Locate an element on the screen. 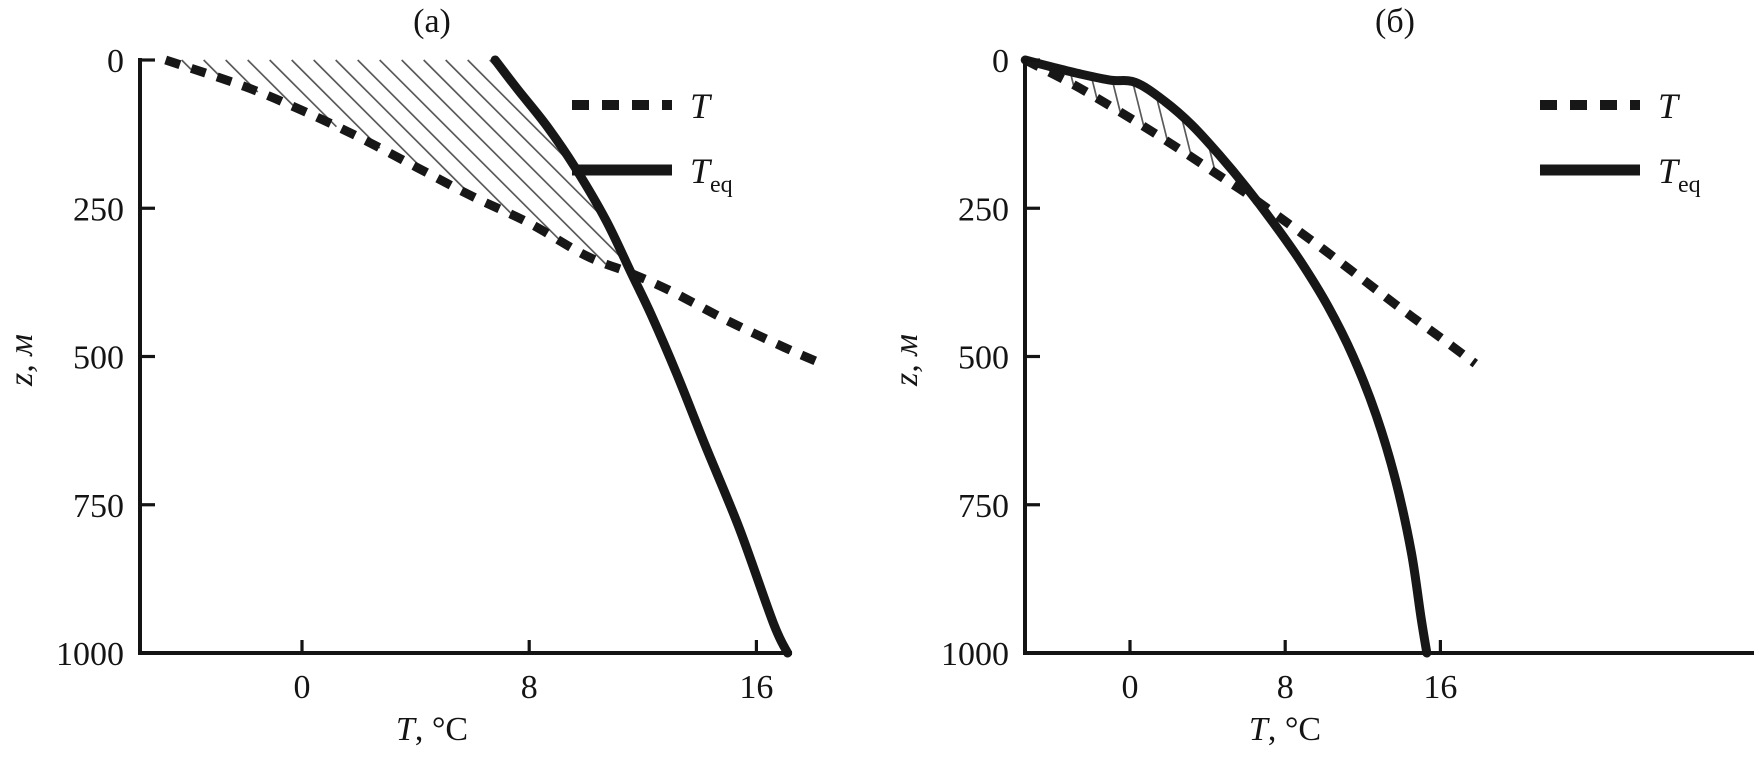  panel-a-hatched-region is located at coordinates (404, 162).